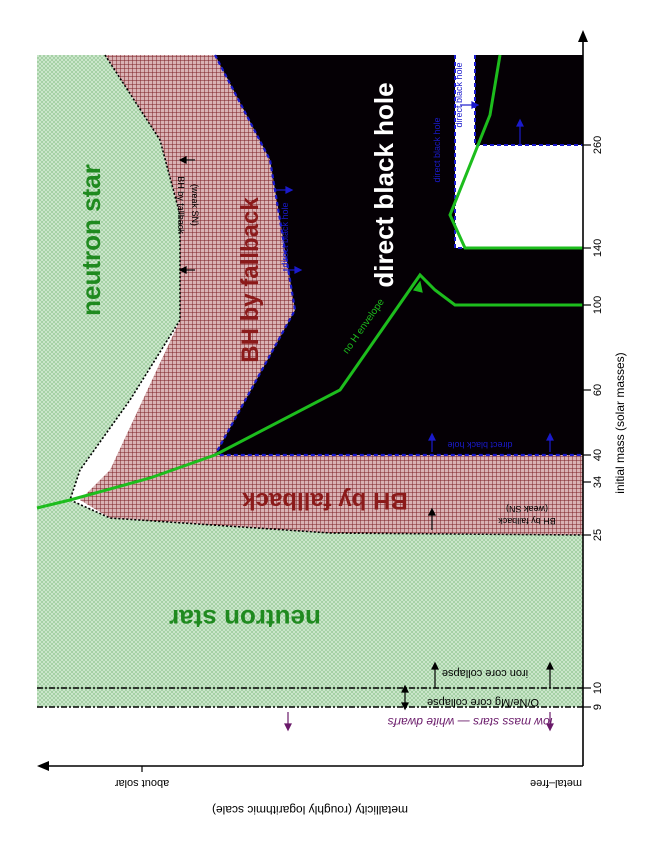 Image resolution: width=654 pixels, height=846 pixels. What do you see at coordinates (437, 149) in the screenshot?
I see `direct-bh-small-3: direct black hole` at bounding box center [437, 149].